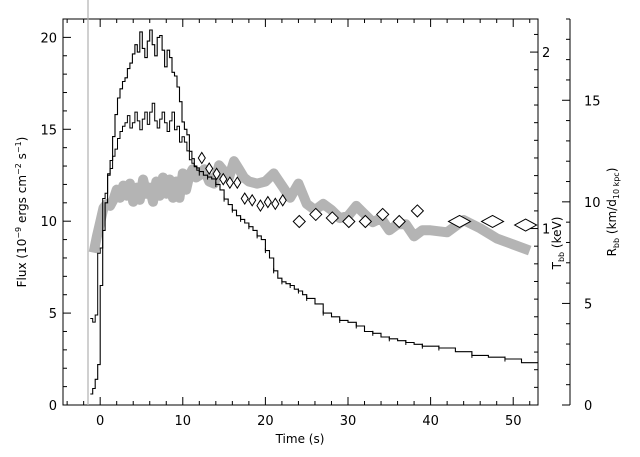 The image size is (640, 457). I want to click on y-left-label-sup2: −2, so click(18, 169).